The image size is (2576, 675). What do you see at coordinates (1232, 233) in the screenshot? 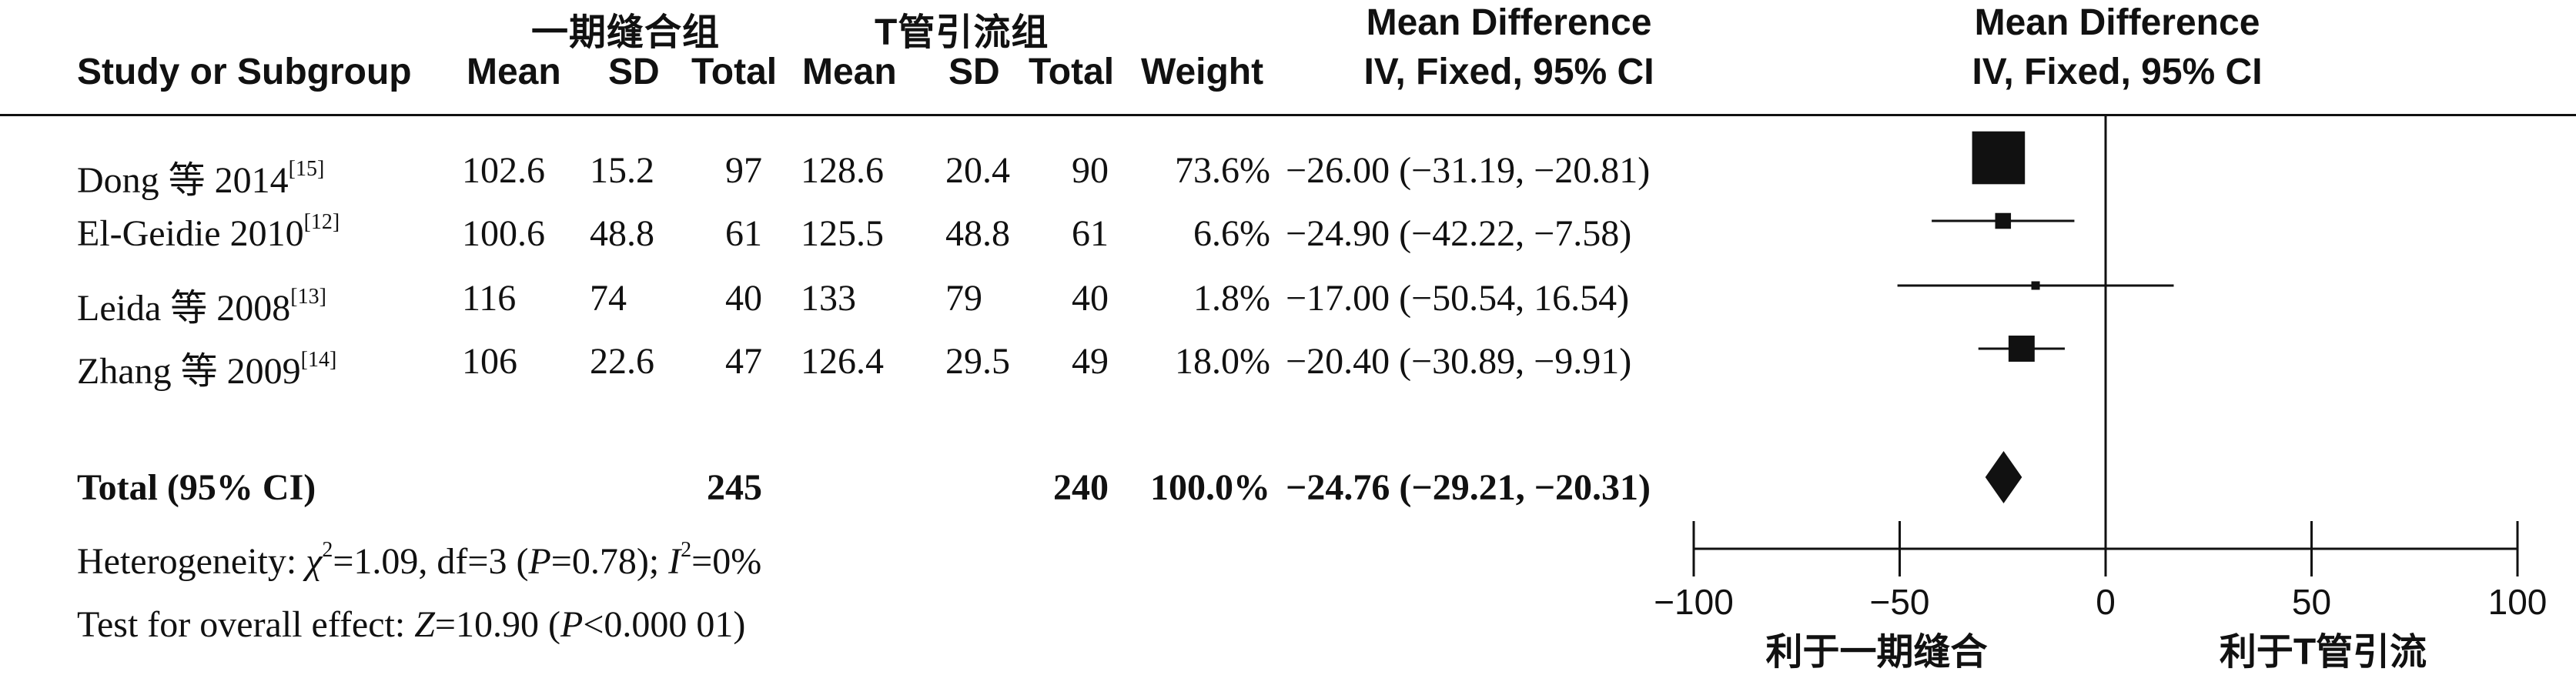
I see `weight: 6.6%` at bounding box center [1232, 233].